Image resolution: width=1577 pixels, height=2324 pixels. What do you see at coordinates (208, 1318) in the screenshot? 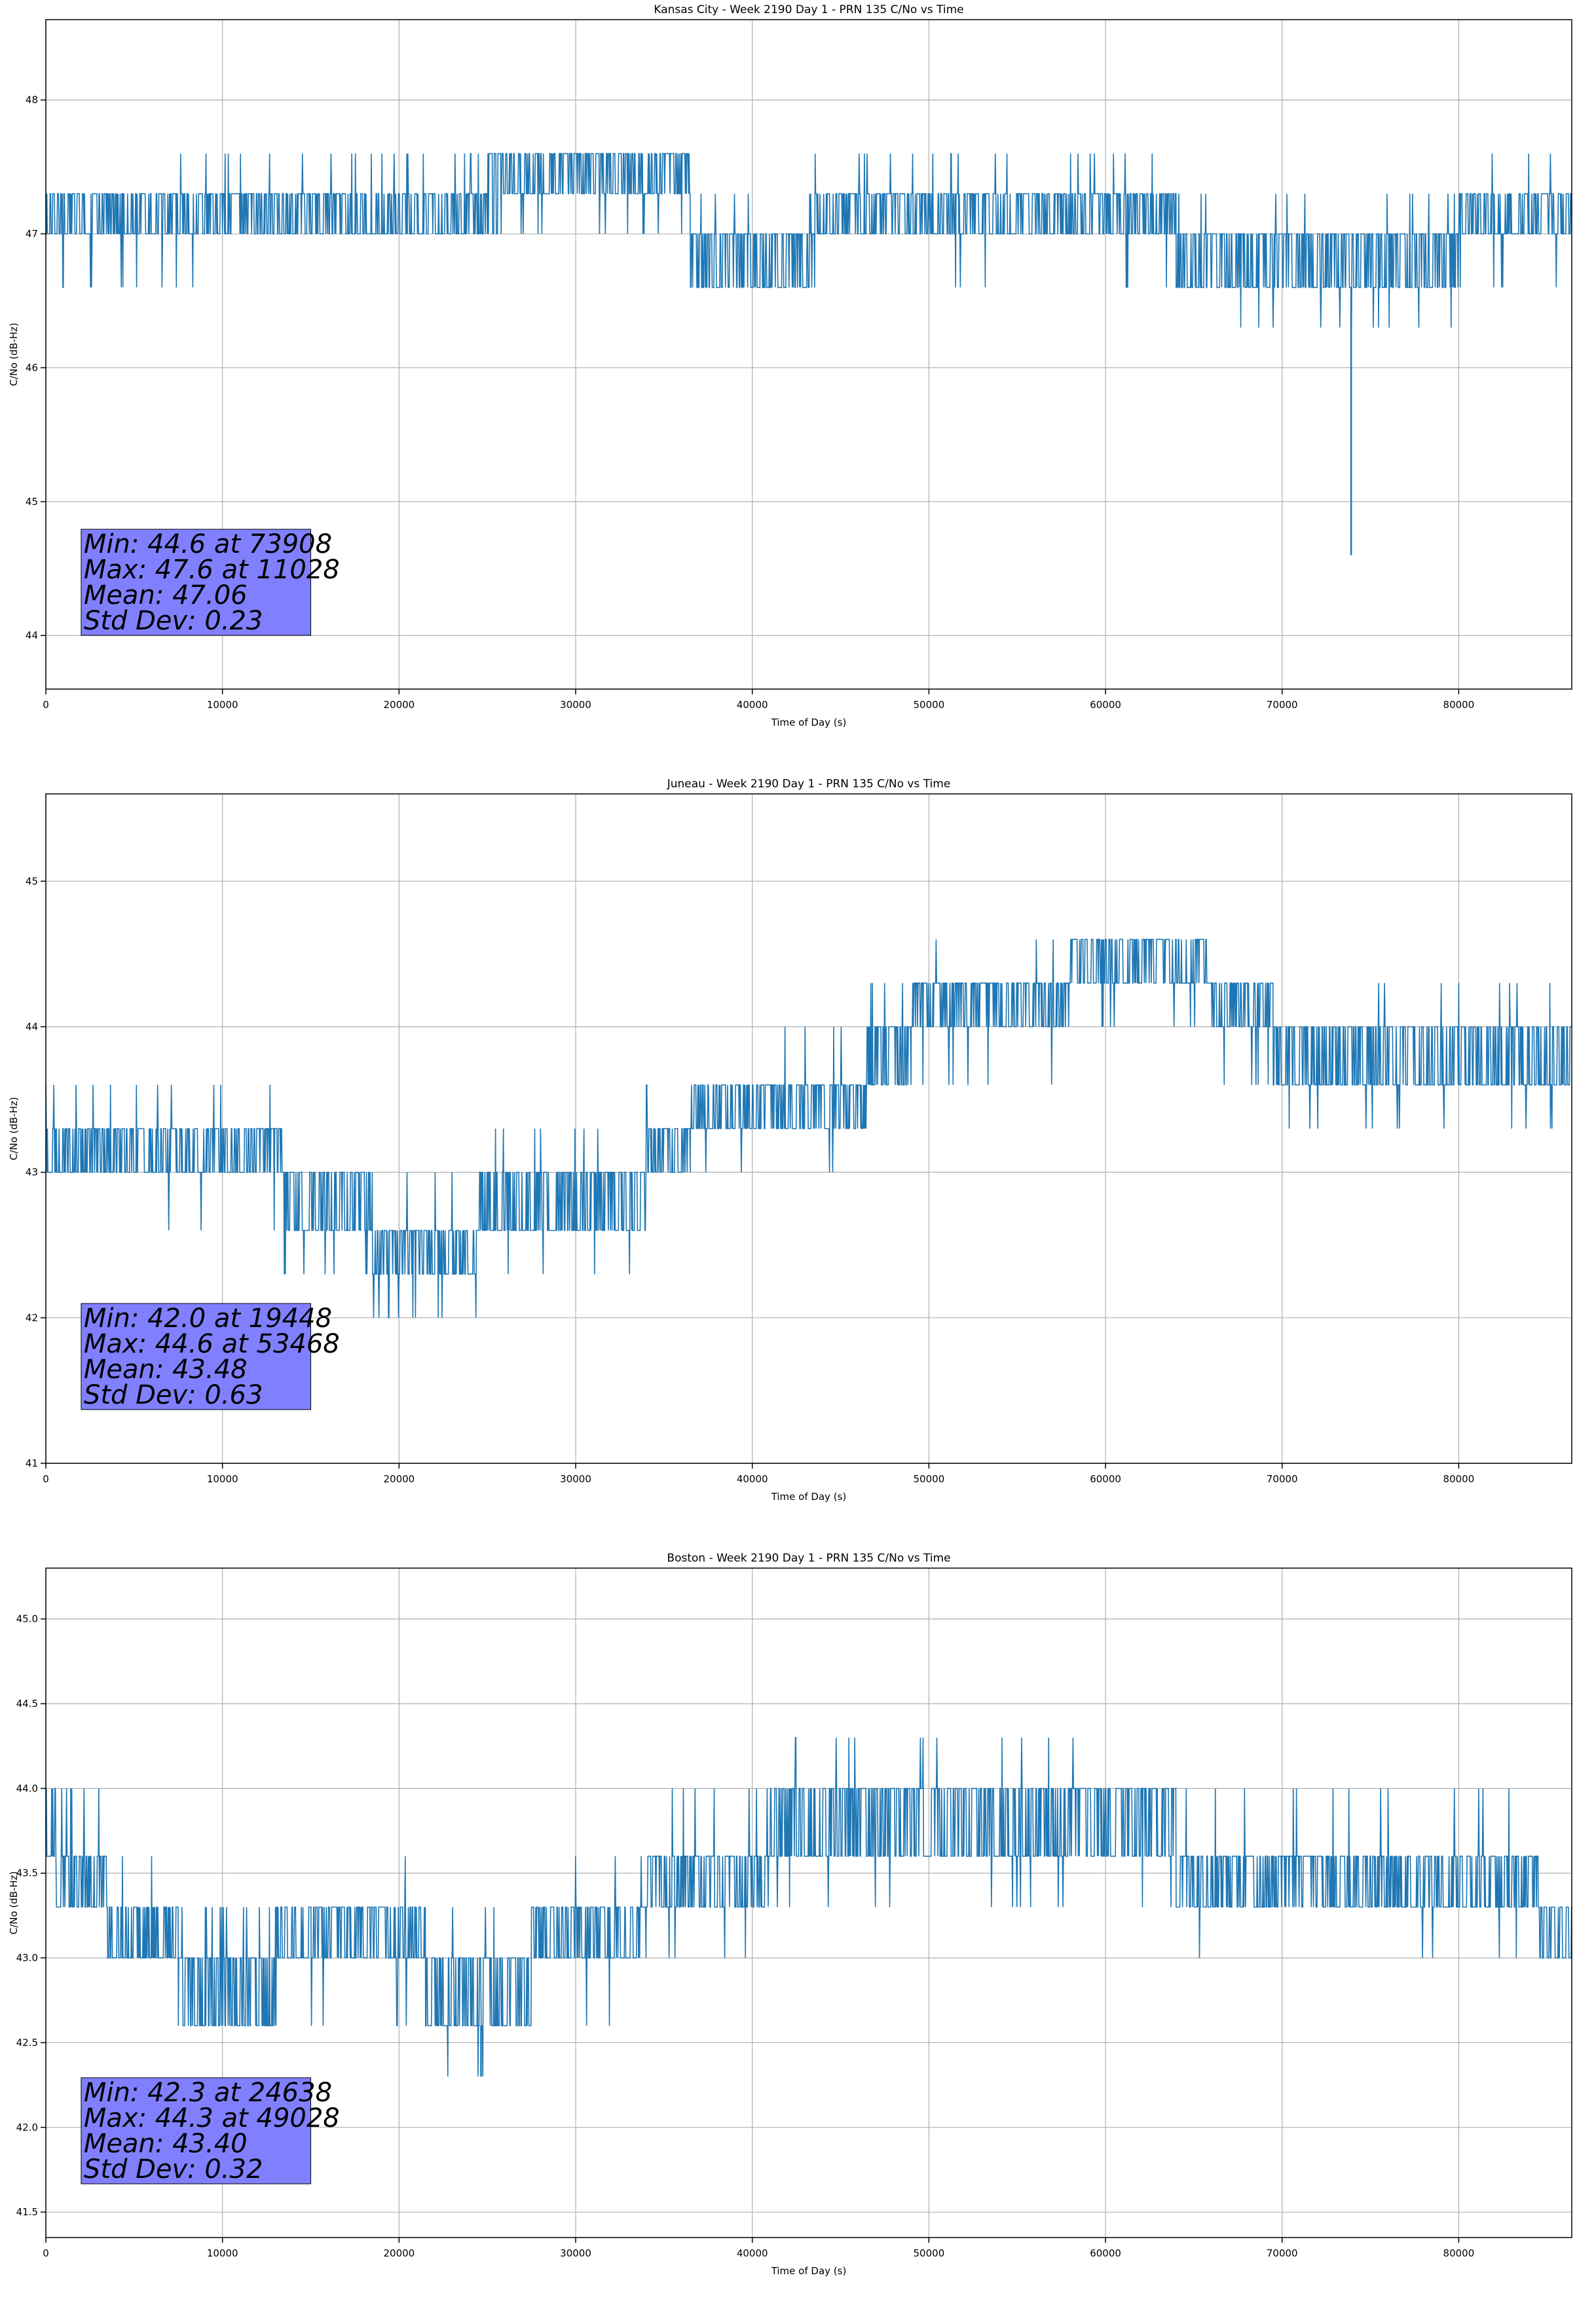
I see `stats-line: Min: 42.0 at 19448` at bounding box center [208, 1318].